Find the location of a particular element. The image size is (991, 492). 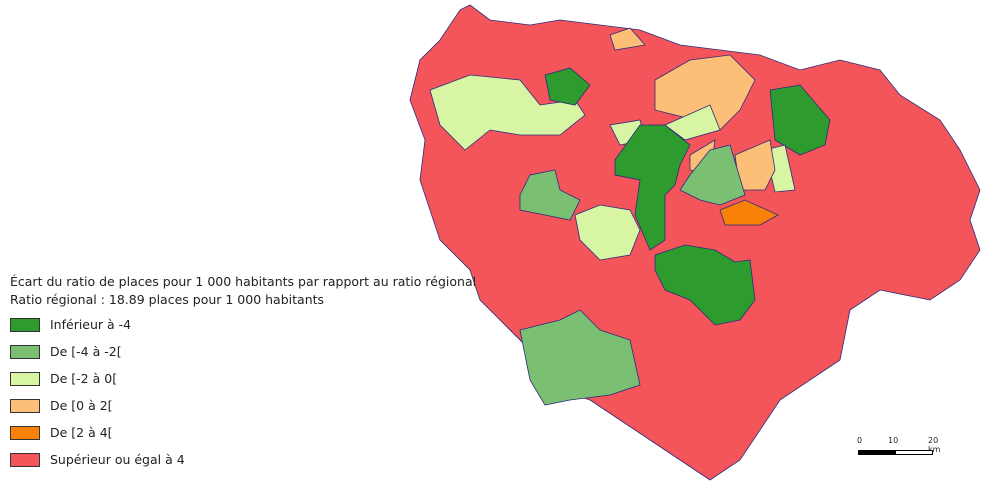

legend-label: De [-2 à 0[ is located at coordinates (84, 378).